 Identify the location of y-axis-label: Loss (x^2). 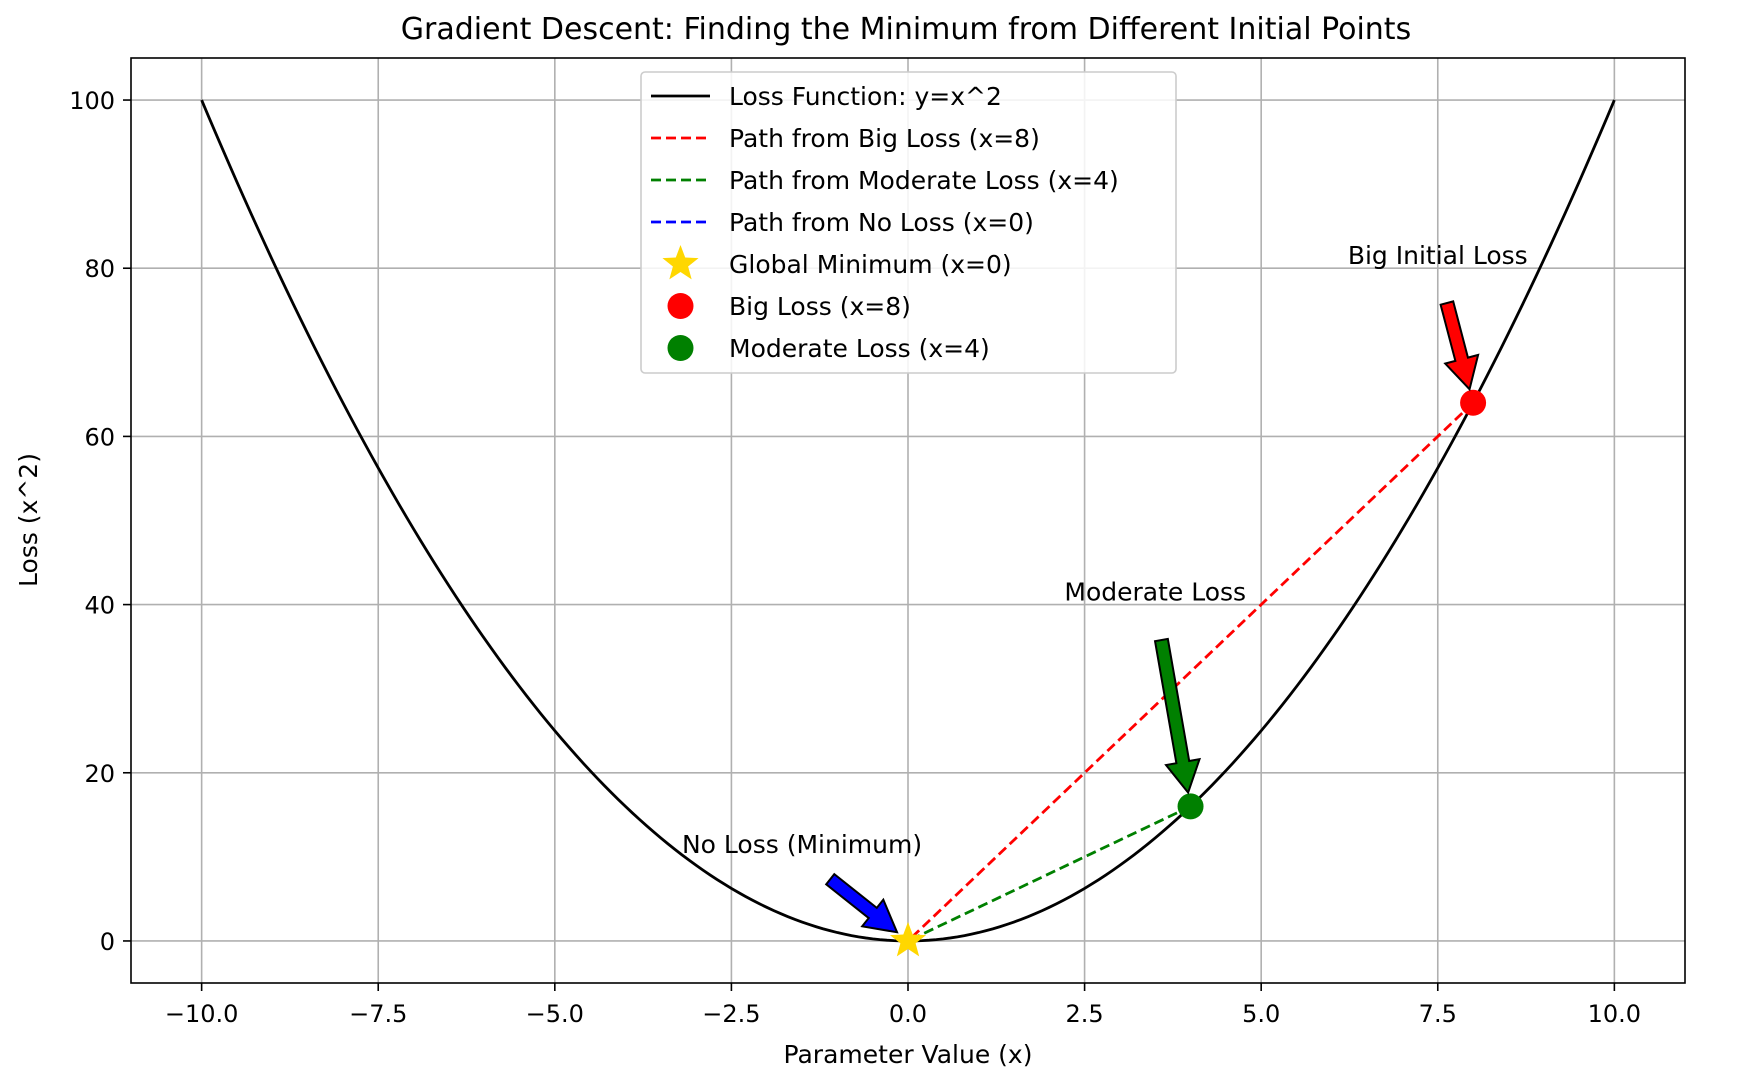
(28, 520).